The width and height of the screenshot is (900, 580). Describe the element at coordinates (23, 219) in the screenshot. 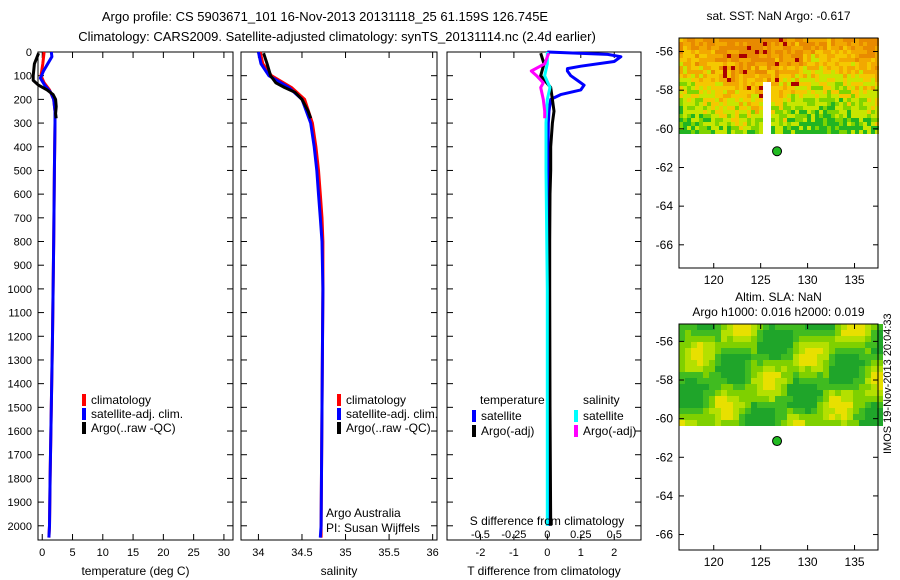

I see `y-tick-label: 700` at that location.